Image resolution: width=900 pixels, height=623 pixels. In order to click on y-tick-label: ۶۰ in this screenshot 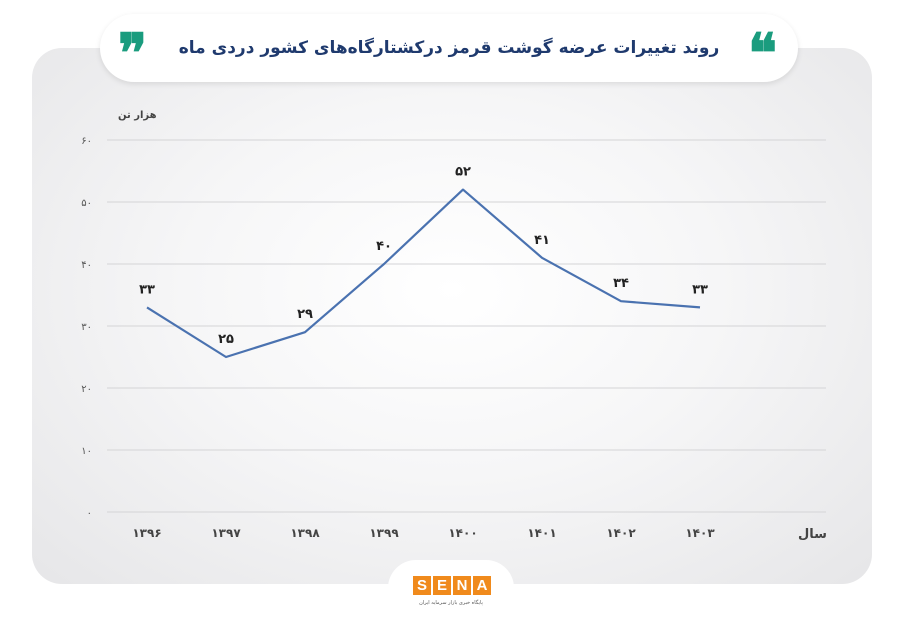, I will do `click(86, 141)`.